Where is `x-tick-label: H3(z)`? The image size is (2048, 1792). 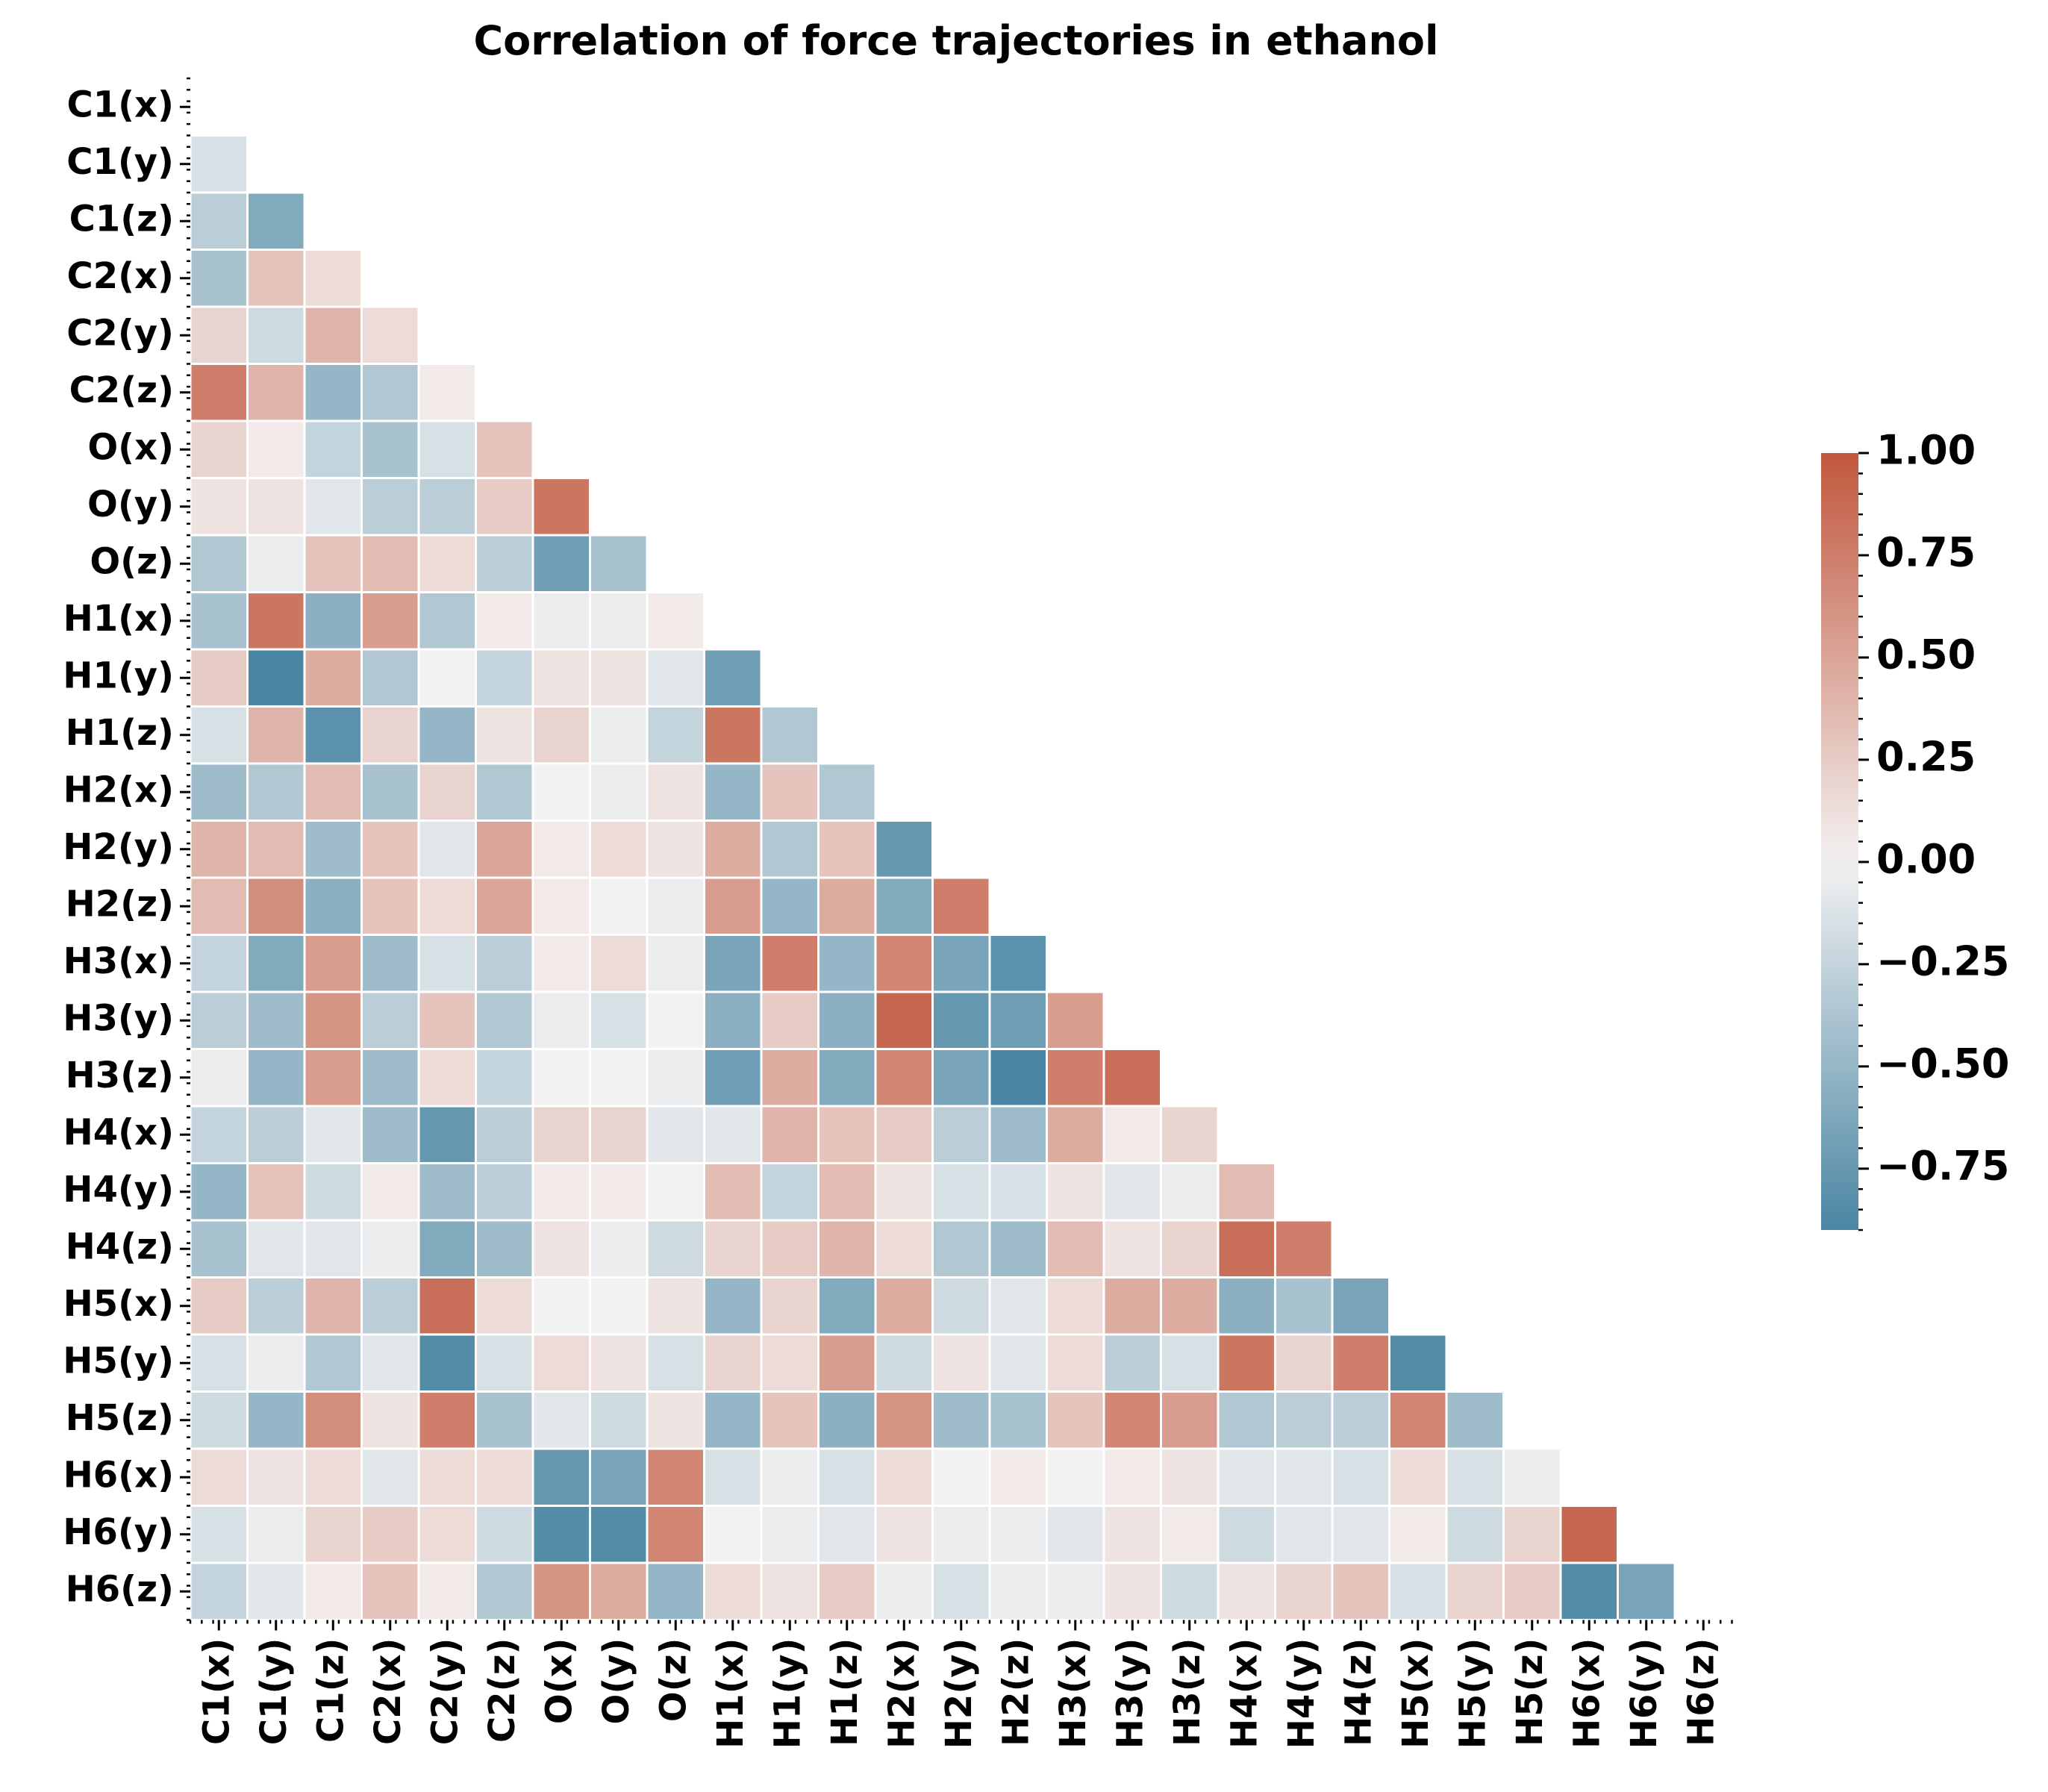
x-tick-label: H3(z) is located at coordinates (1187, 1692).